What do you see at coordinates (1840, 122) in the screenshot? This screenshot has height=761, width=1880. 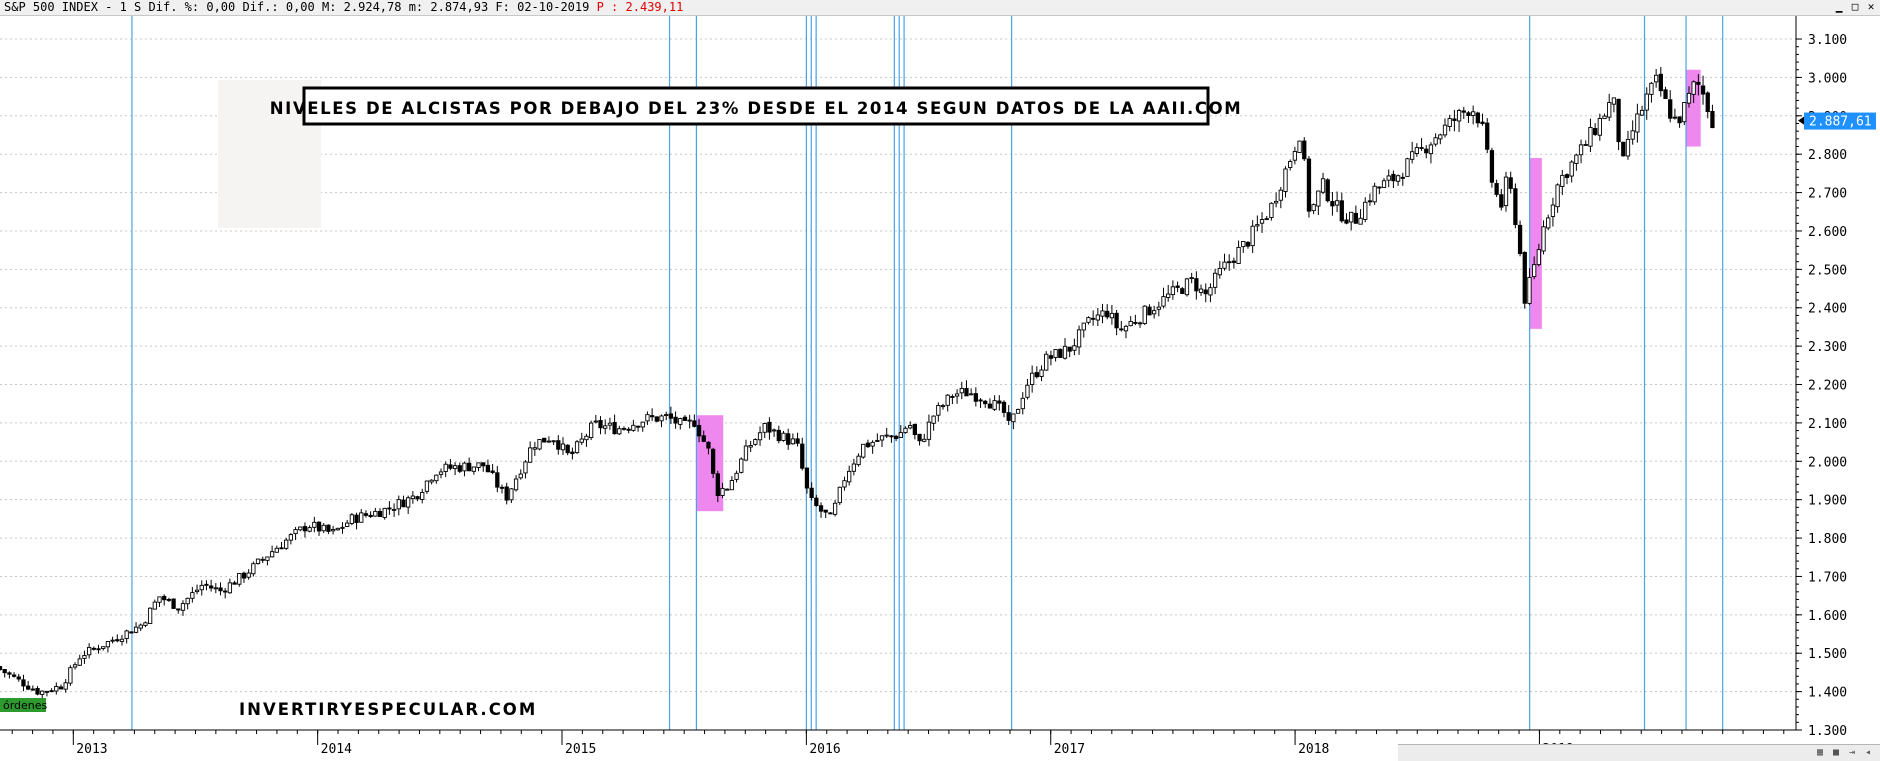 I see `last-price-value: 2.887,61` at bounding box center [1840, 122].